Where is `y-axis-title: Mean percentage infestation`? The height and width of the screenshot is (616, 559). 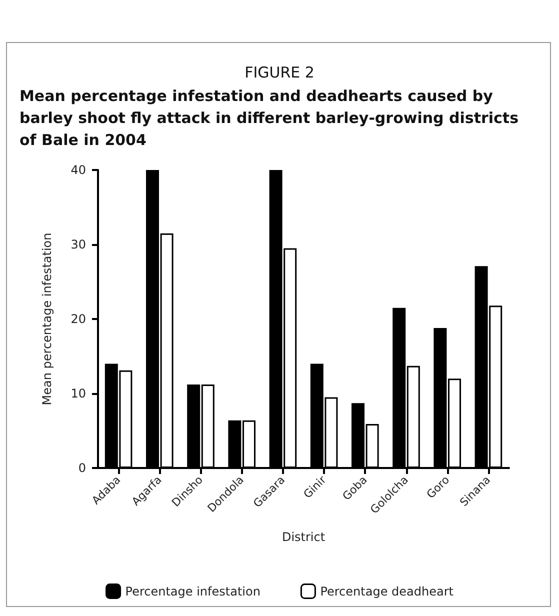 y-axis-title: Mean percentage infestation is located at coordinates (47, 319).